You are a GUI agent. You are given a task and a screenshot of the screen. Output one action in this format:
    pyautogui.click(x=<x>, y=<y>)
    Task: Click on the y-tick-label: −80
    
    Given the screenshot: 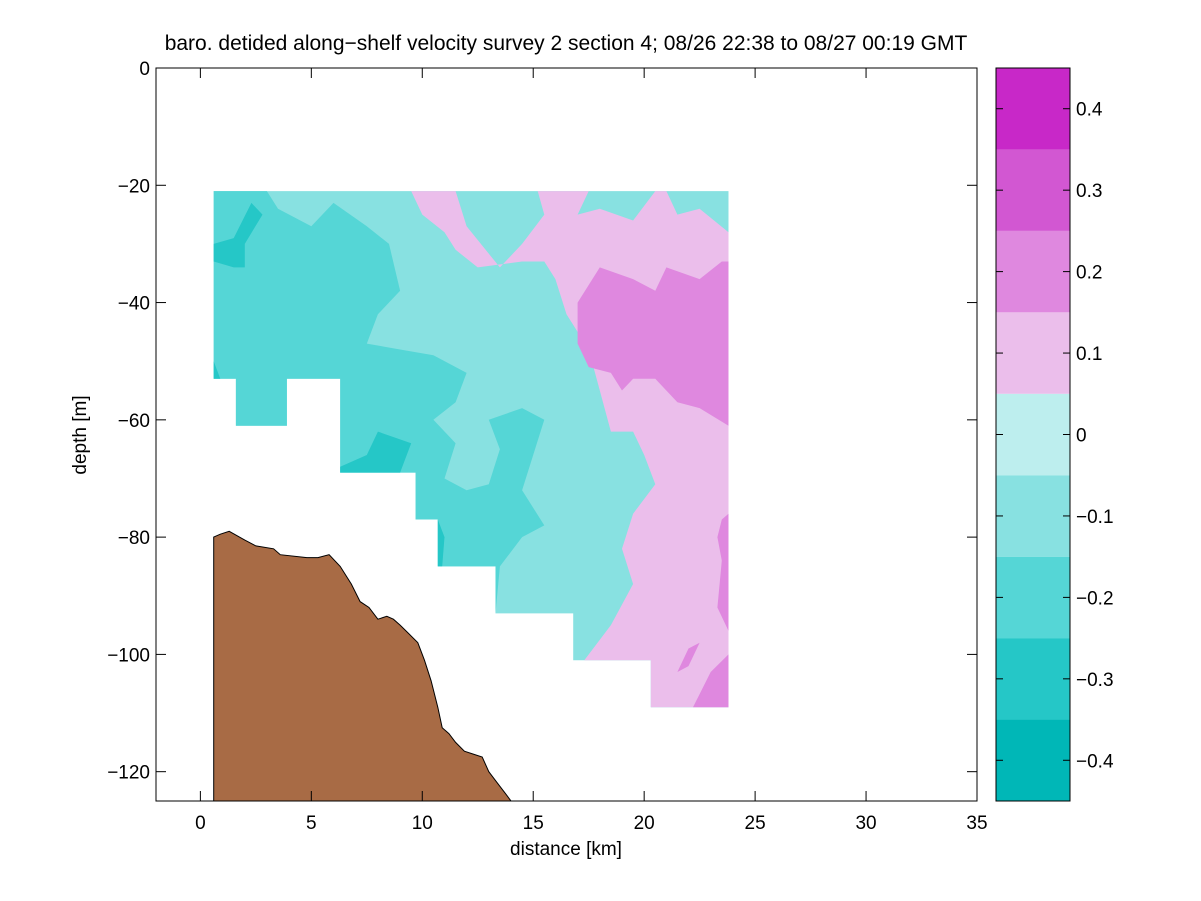 What is the action you would take?
    pyautogui.click(x=134, y=538)
    